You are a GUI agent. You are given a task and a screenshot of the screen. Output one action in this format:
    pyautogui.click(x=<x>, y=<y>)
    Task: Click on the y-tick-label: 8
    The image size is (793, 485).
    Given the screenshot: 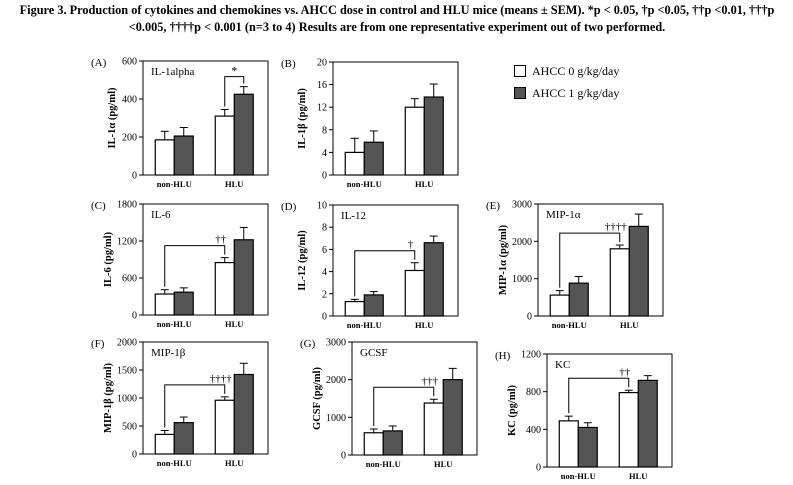 What is the action you would take?
    pyautogui.click(x=324, y=228)
    